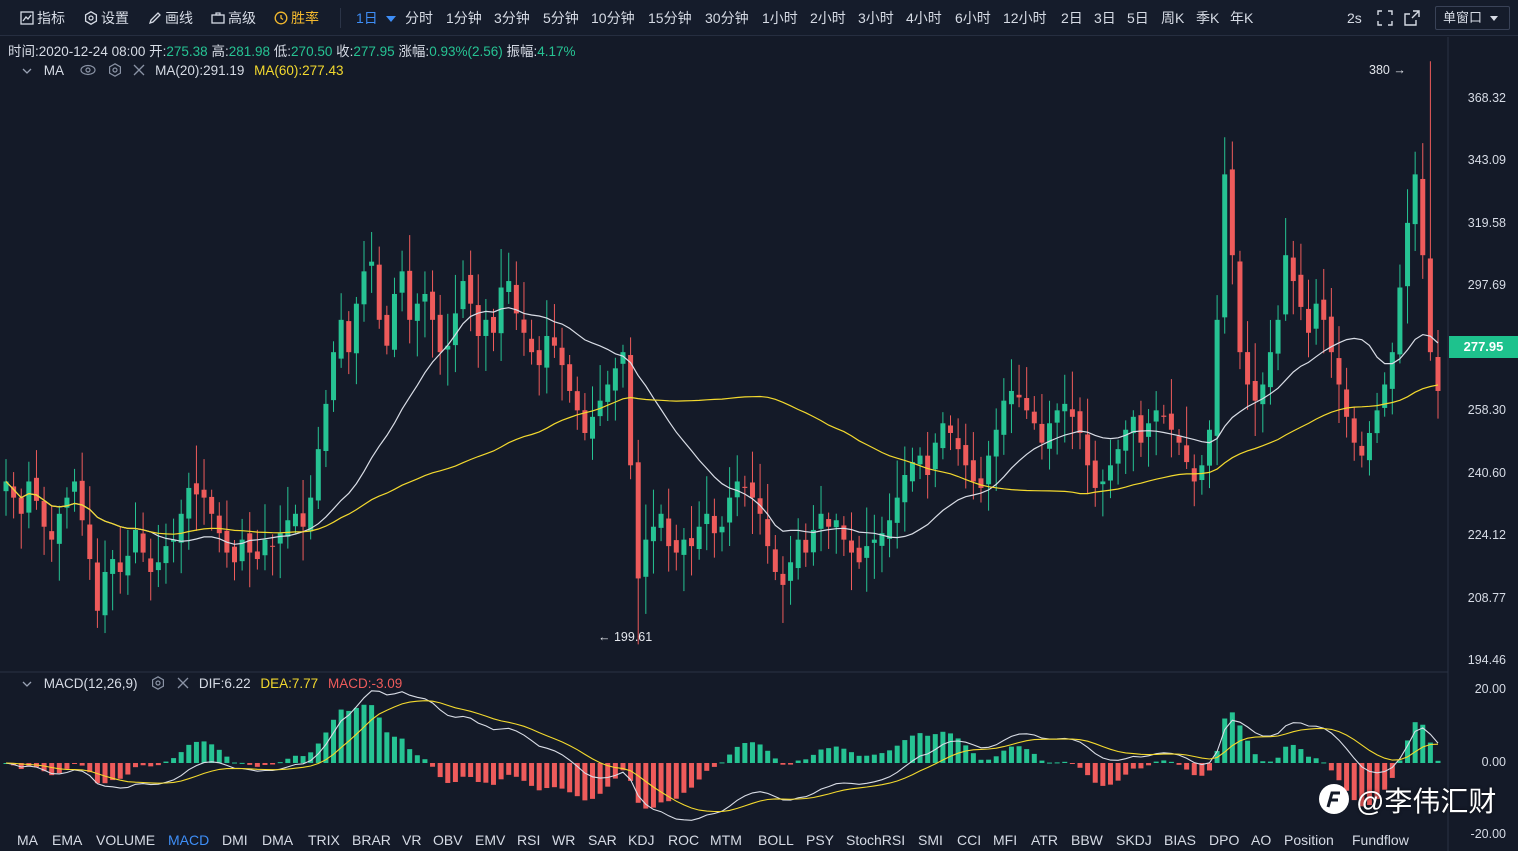 This screenshot has width=1518, height=851. Describe the element at coordinates (1105, 18) in the screenshot. I see `timeframe-14: 3日` at that location.